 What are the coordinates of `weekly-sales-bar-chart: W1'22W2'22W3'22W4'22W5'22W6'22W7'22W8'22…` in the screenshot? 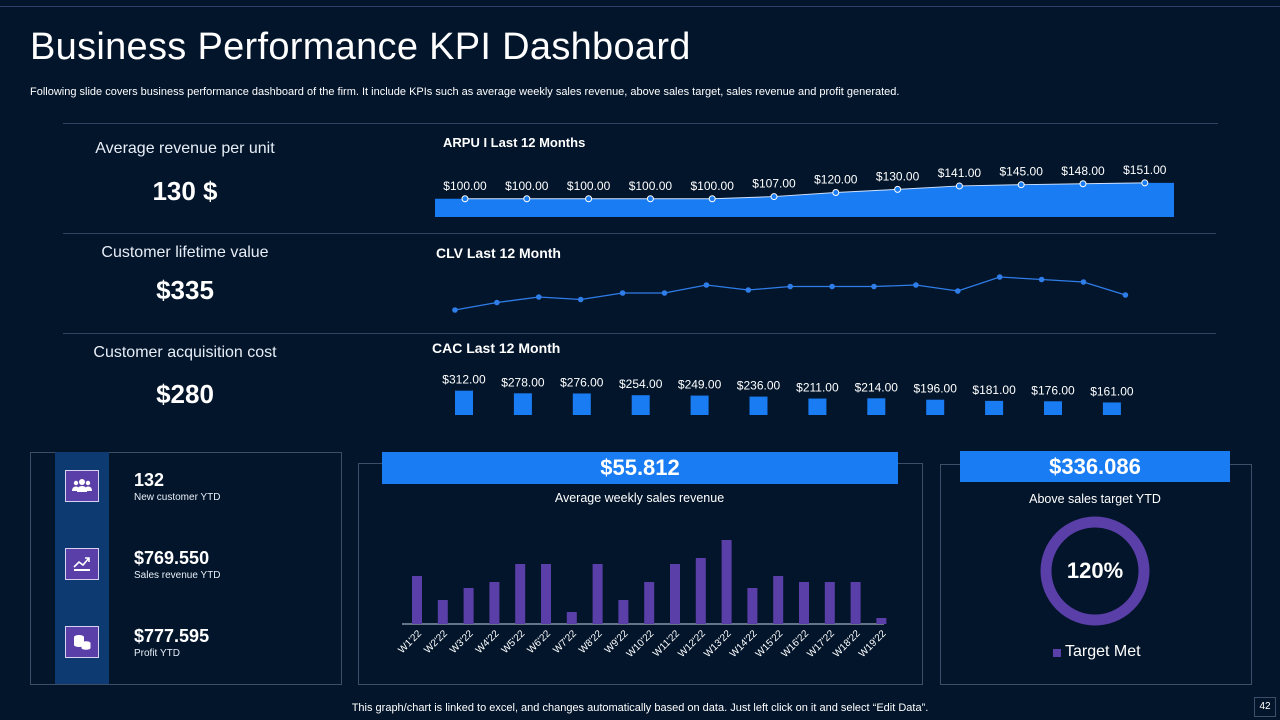 It's located at (645, 600).